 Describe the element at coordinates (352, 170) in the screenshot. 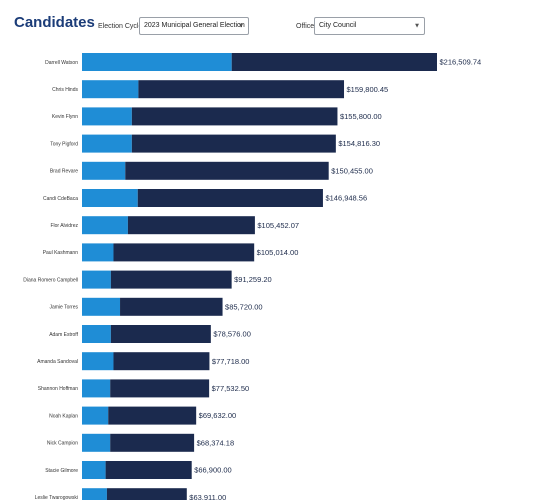

I see `bar-total-label: $150,455.00` at that location.